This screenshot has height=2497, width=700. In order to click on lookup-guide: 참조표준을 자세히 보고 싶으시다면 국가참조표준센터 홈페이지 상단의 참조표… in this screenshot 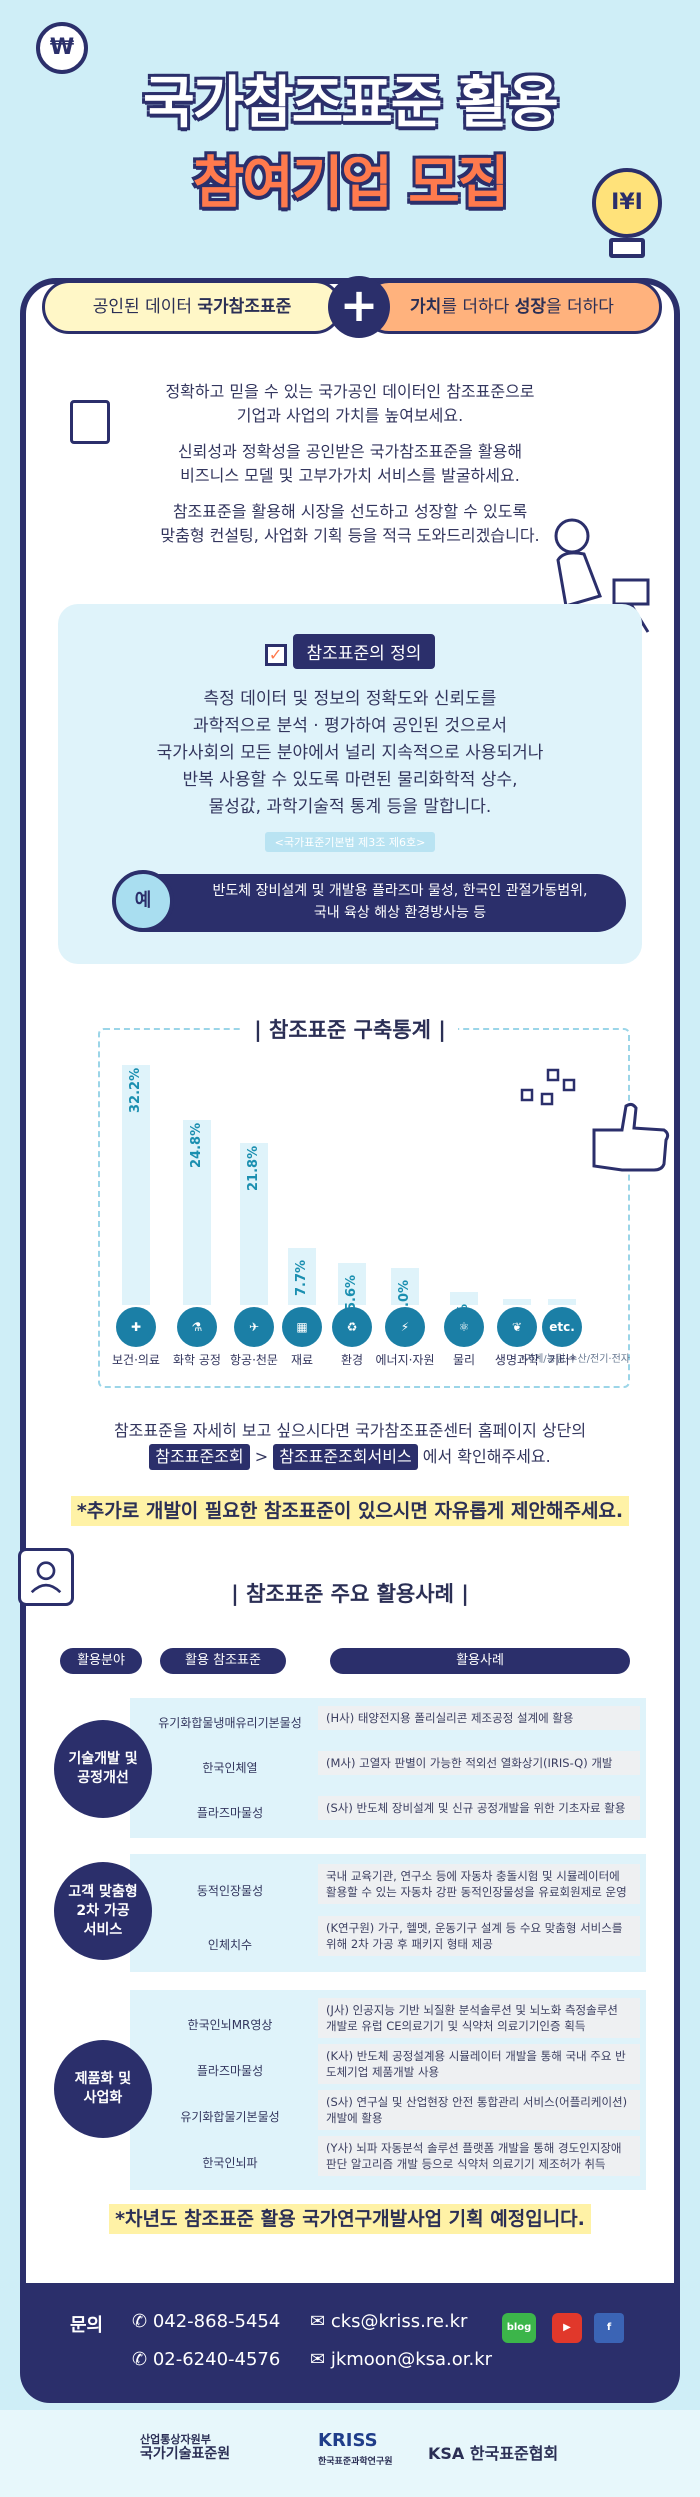, I will do `click(350, 1444)`.